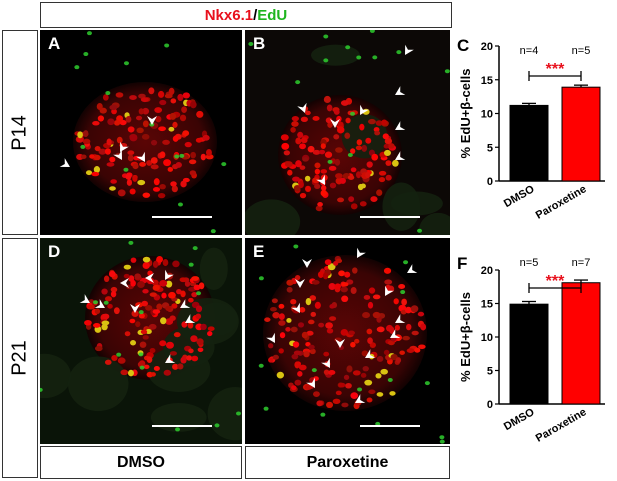 The width and height of the screenshot is (617, 481). I want to click on panel-label-b: B, so click(259, 43).